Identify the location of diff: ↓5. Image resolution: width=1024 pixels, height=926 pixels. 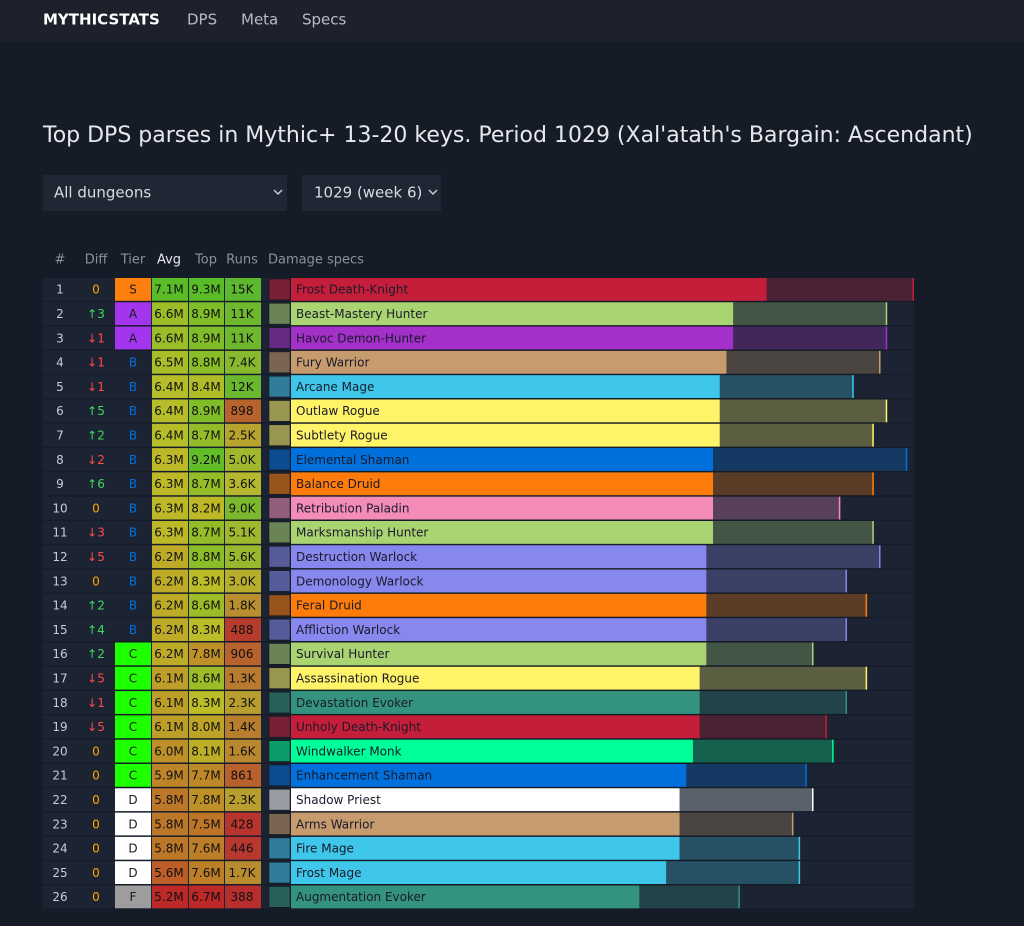
(96, 678).